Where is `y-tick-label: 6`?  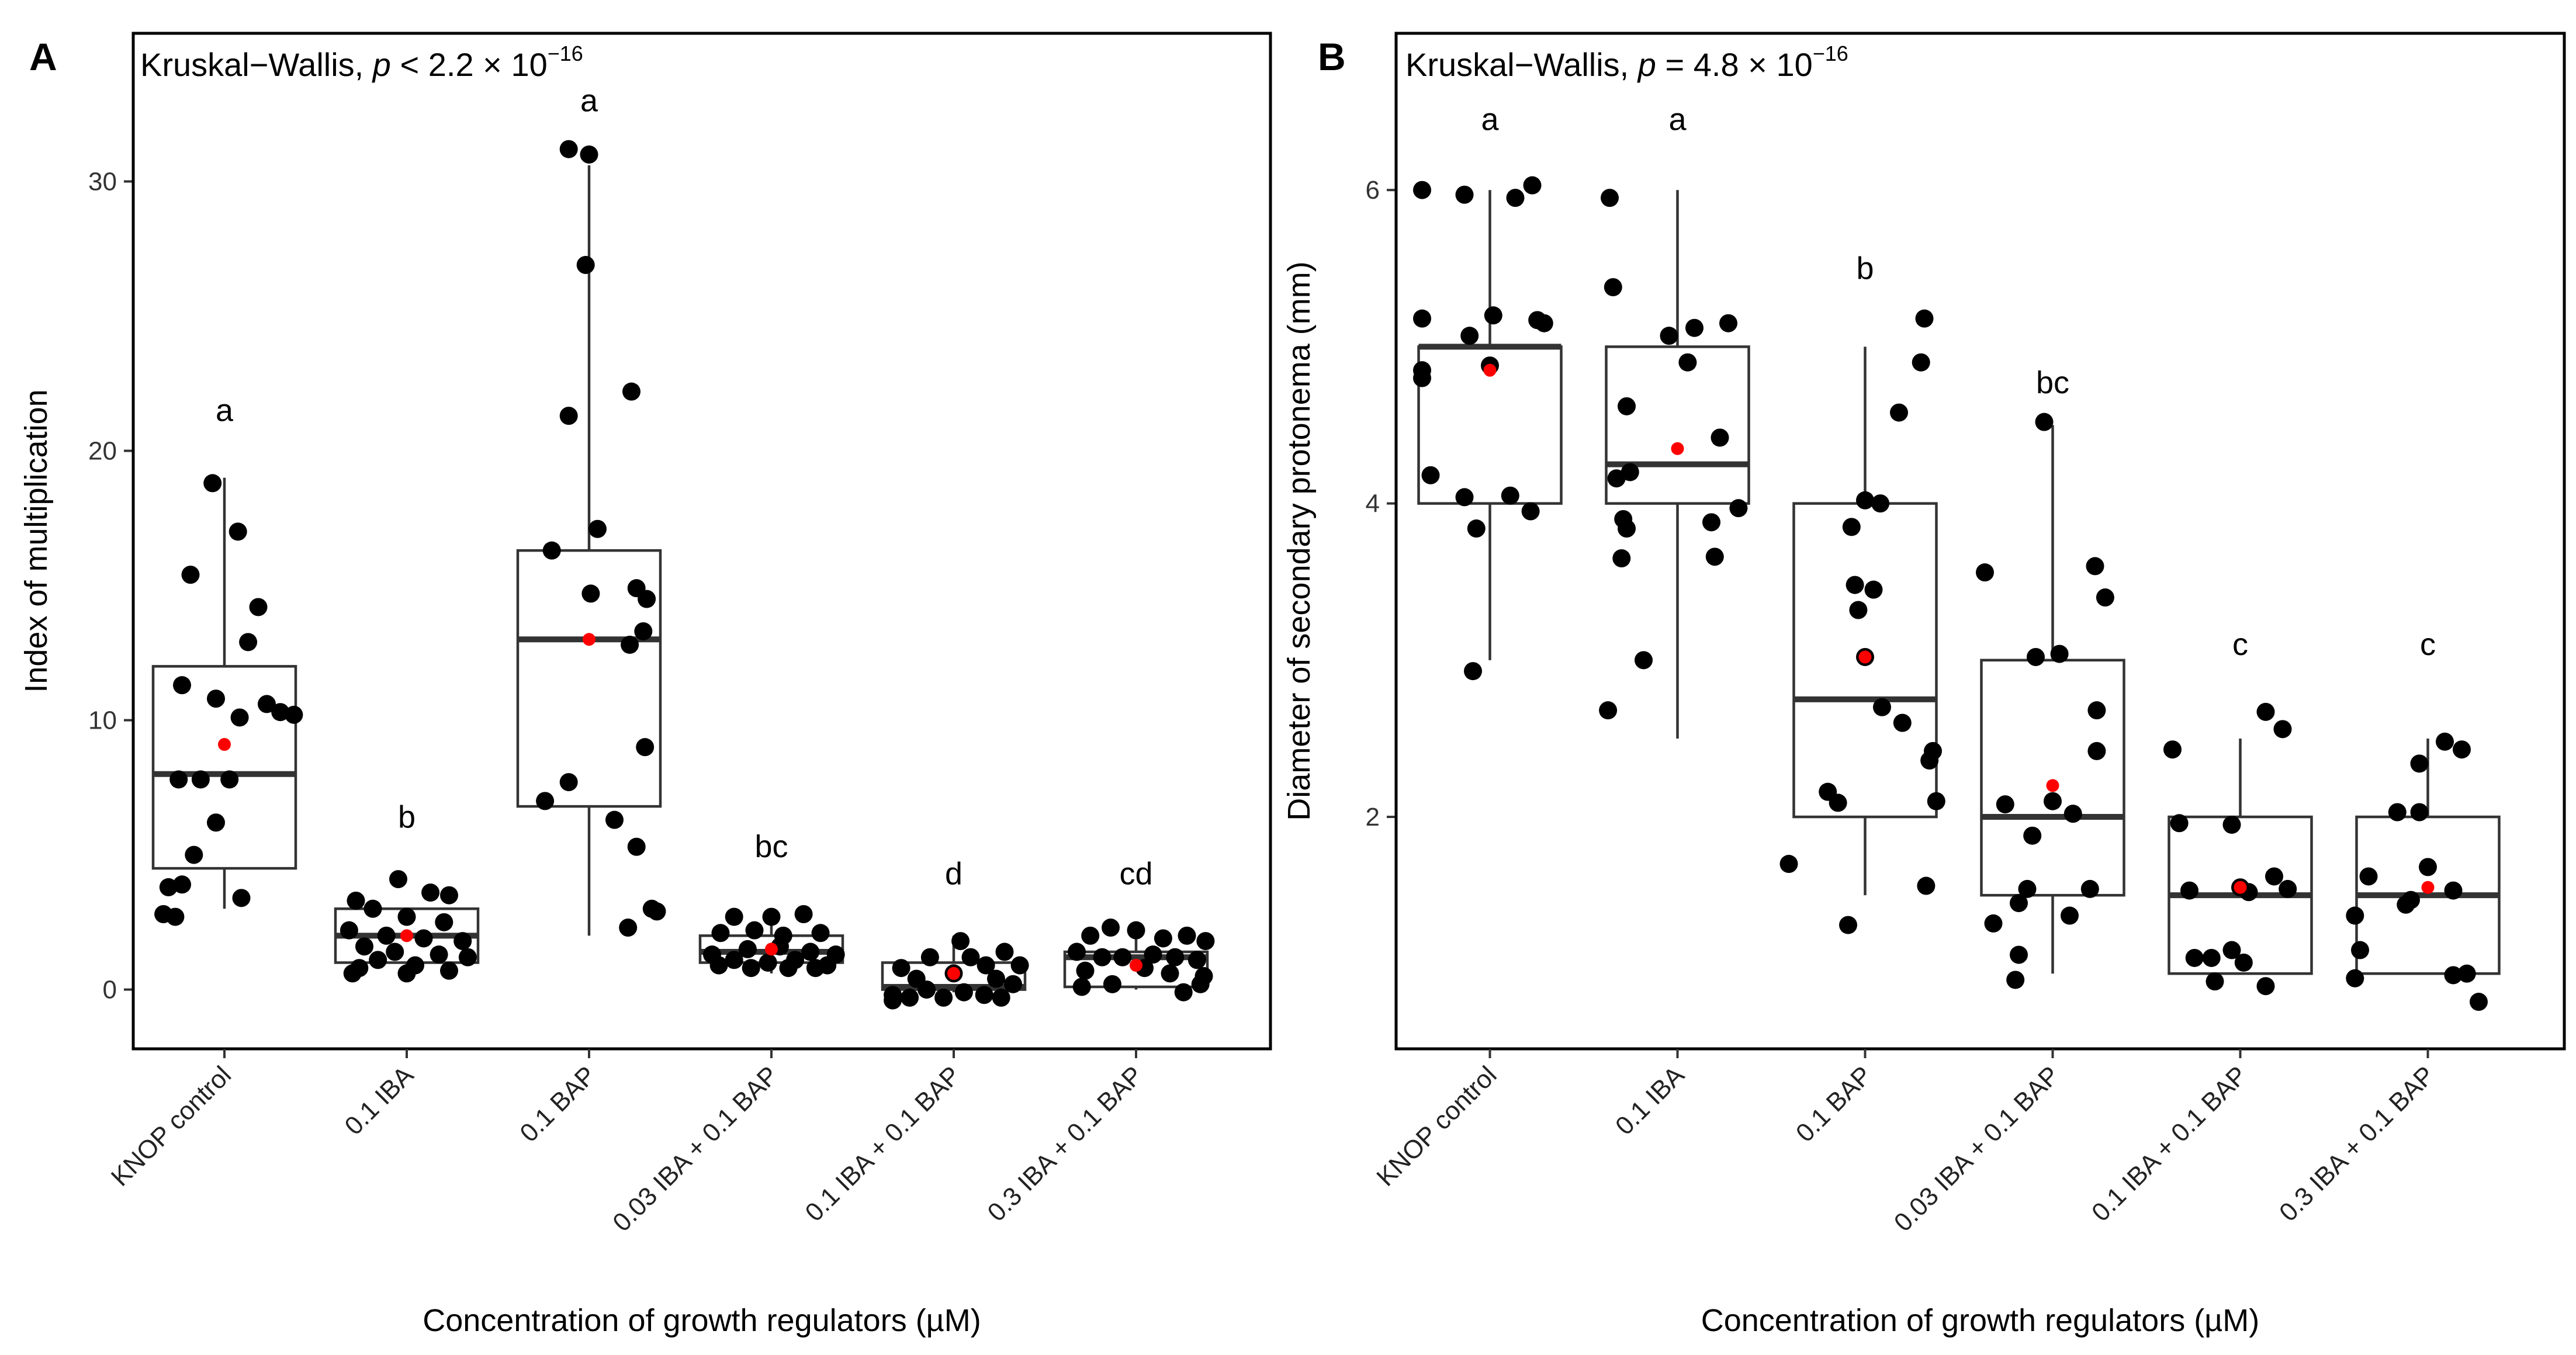 y-tick-label: 6 is located at coordinates (1373, 190).